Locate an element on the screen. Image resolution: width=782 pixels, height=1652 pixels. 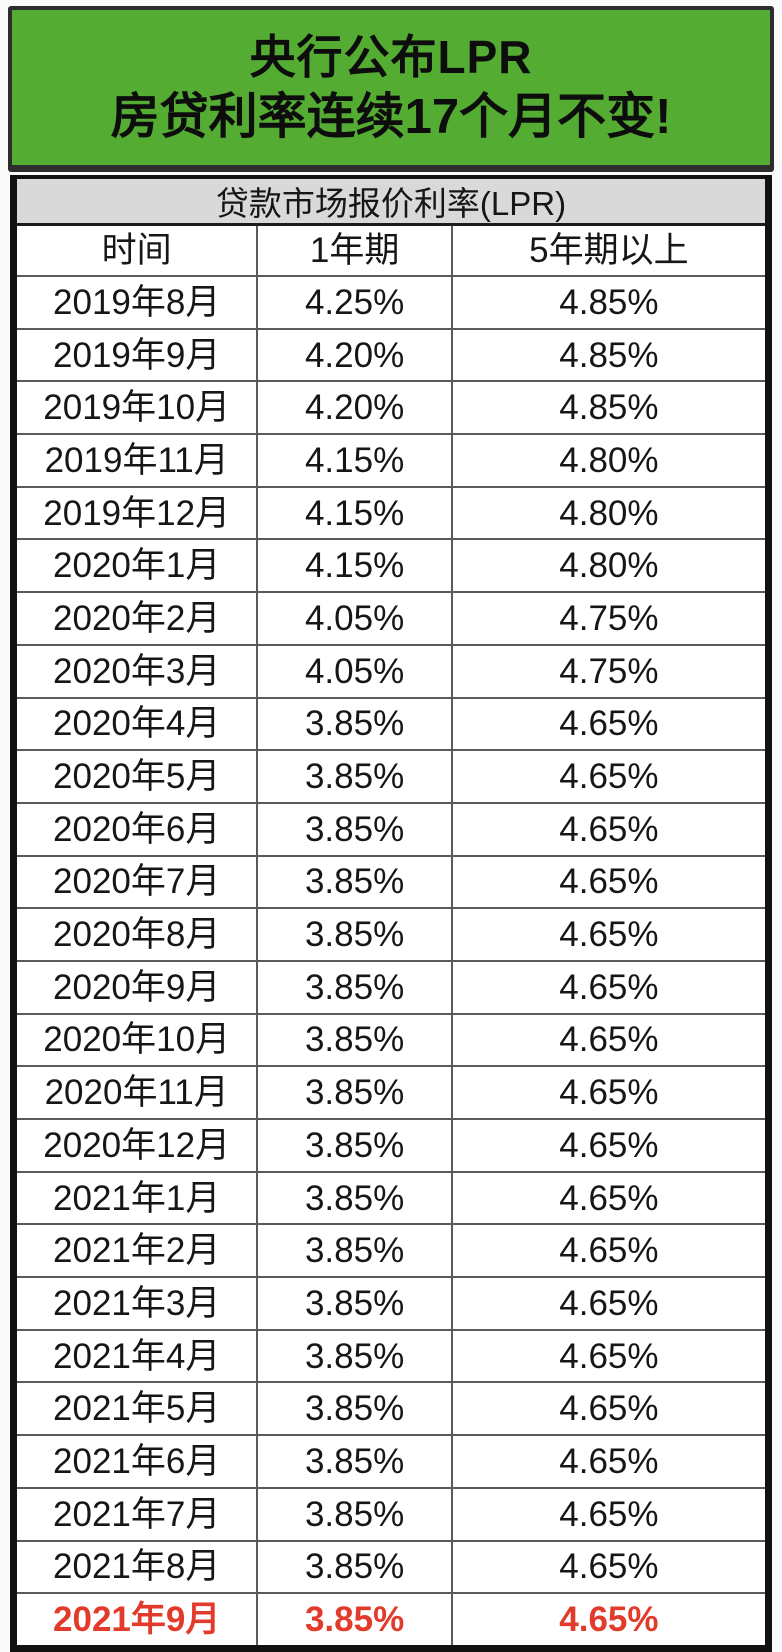
time-cell: 2021年5月 is located at coordinates (137, 1409).